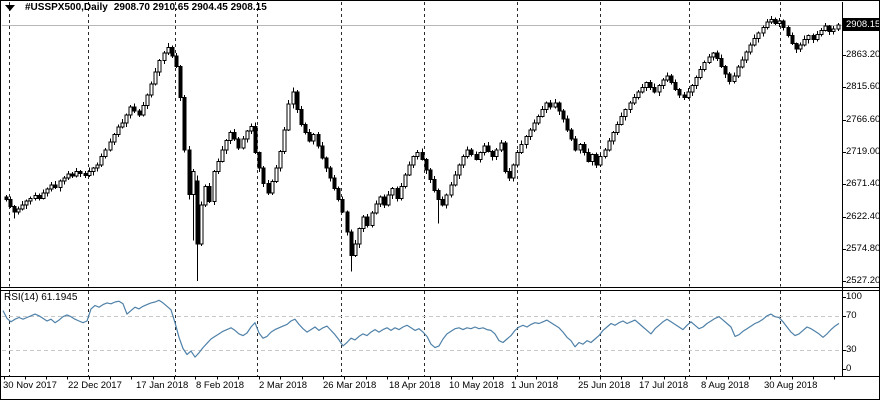  What do you see at coordinates (863, 119) in the screenshot?
I see `price-tick-label: 2766.60` at bounding box center [863, 119].